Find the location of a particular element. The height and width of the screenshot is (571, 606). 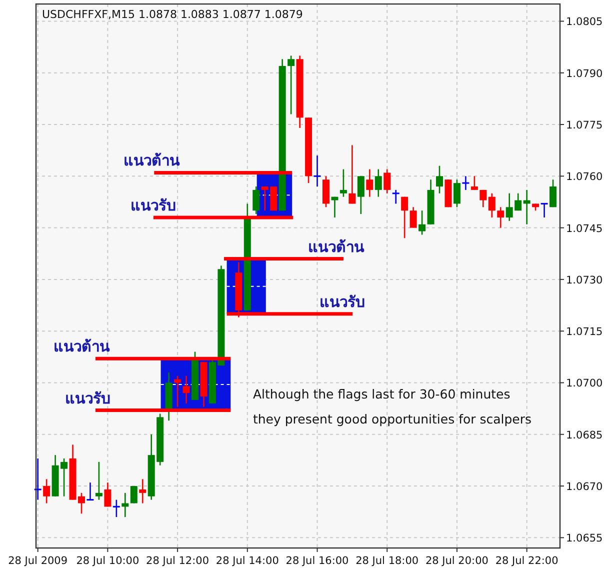

x-tick-label: 28 Jul 2009 is located at coordinates (38, 561).